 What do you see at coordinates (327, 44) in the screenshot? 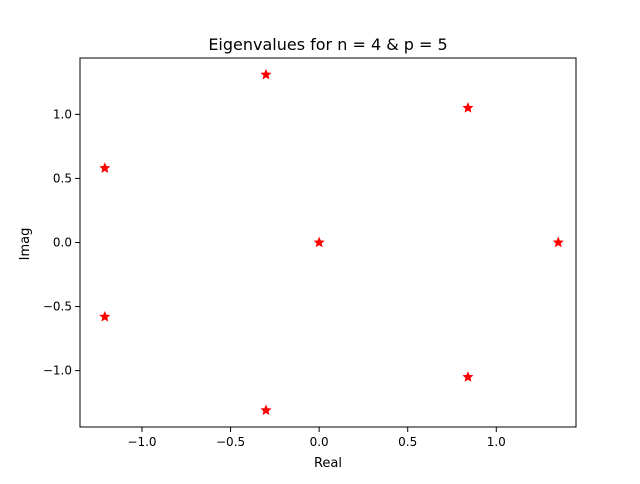
I see `chart-title: Eigenvalues for n = 4 & p = 5` at bounding box center [327, 44].